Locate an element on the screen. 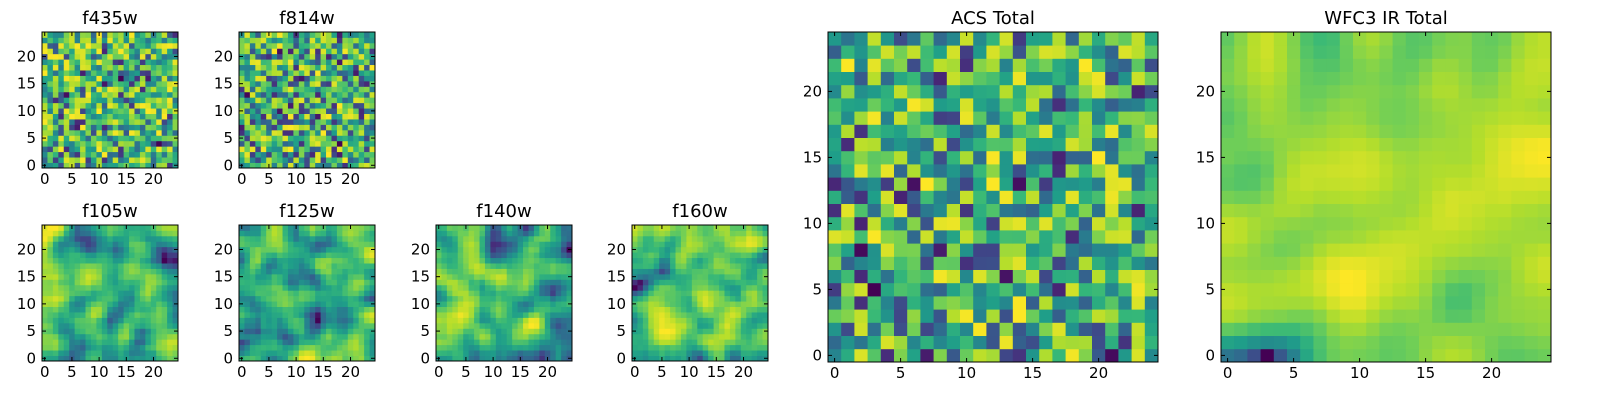 The width and height of the screenshot is (1600, 400). y-tick-label: 20 is located at coordinates (616, 249).